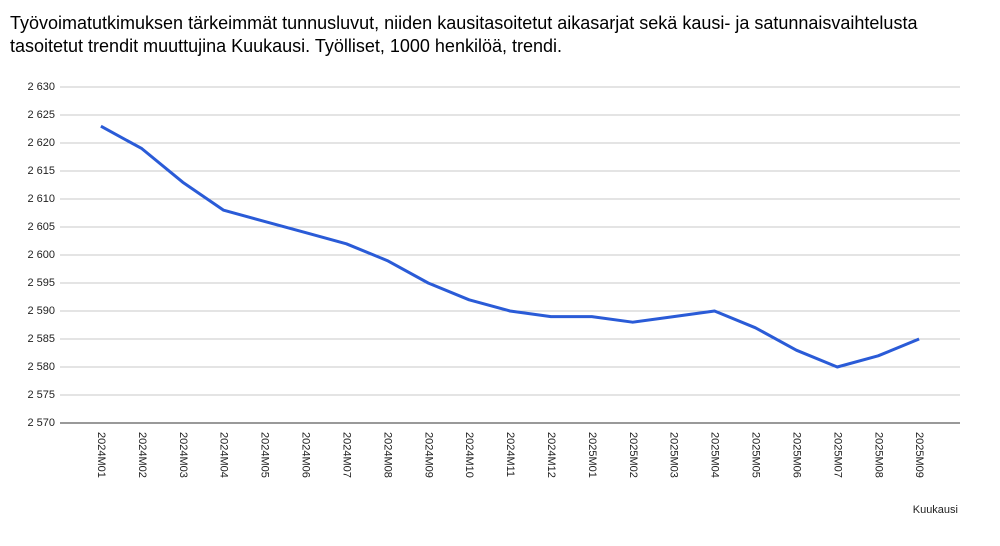 The image size is (1000, 546). Describe the element at coordinates (306, 455) in the screenshot. I see `x-tick-label: 2024M06` at that location.